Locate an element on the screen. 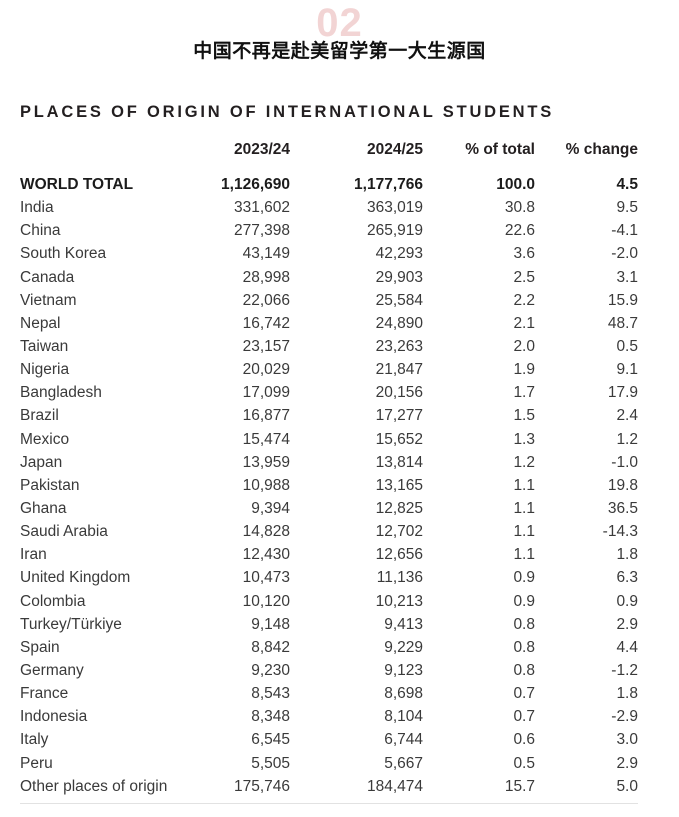 The image size is (679, 817). table-row: Peru 5,505 5,667 0.5 2.9 is located at coordinates (329, 763).